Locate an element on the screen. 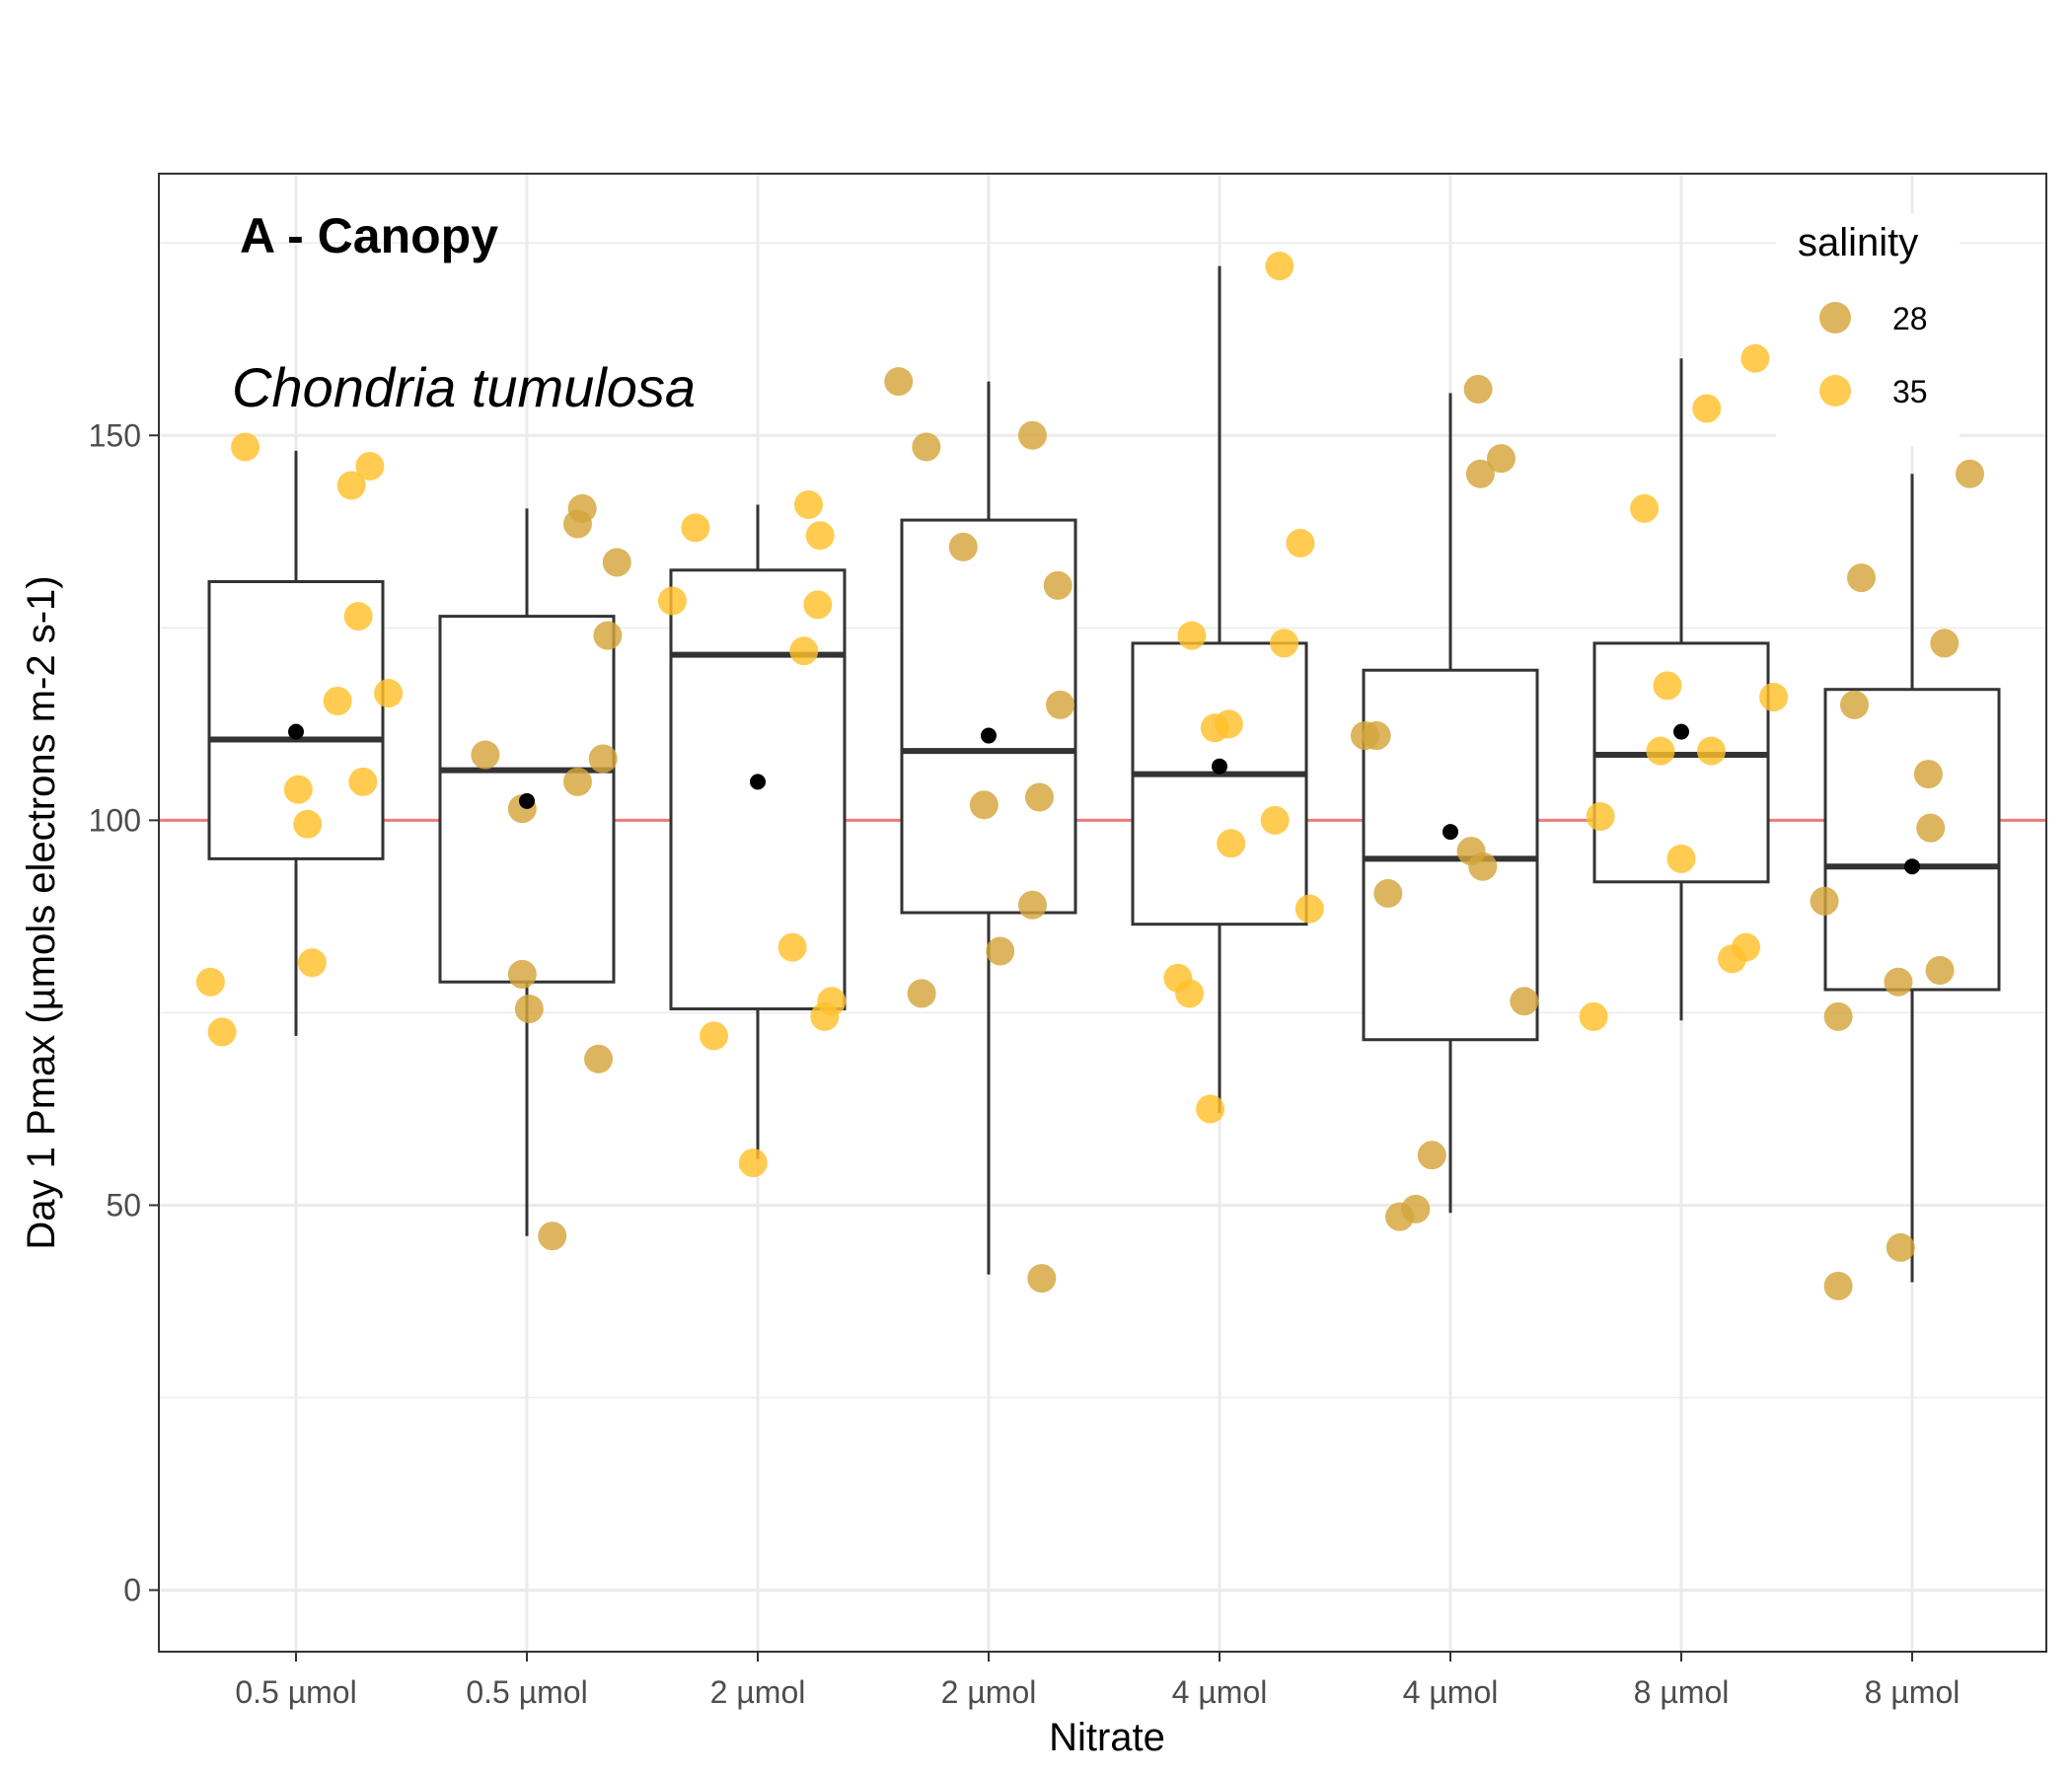 This screenshot has width=2072, height=1776. y-tick-label: 100 is located at coordinates (115, 820).